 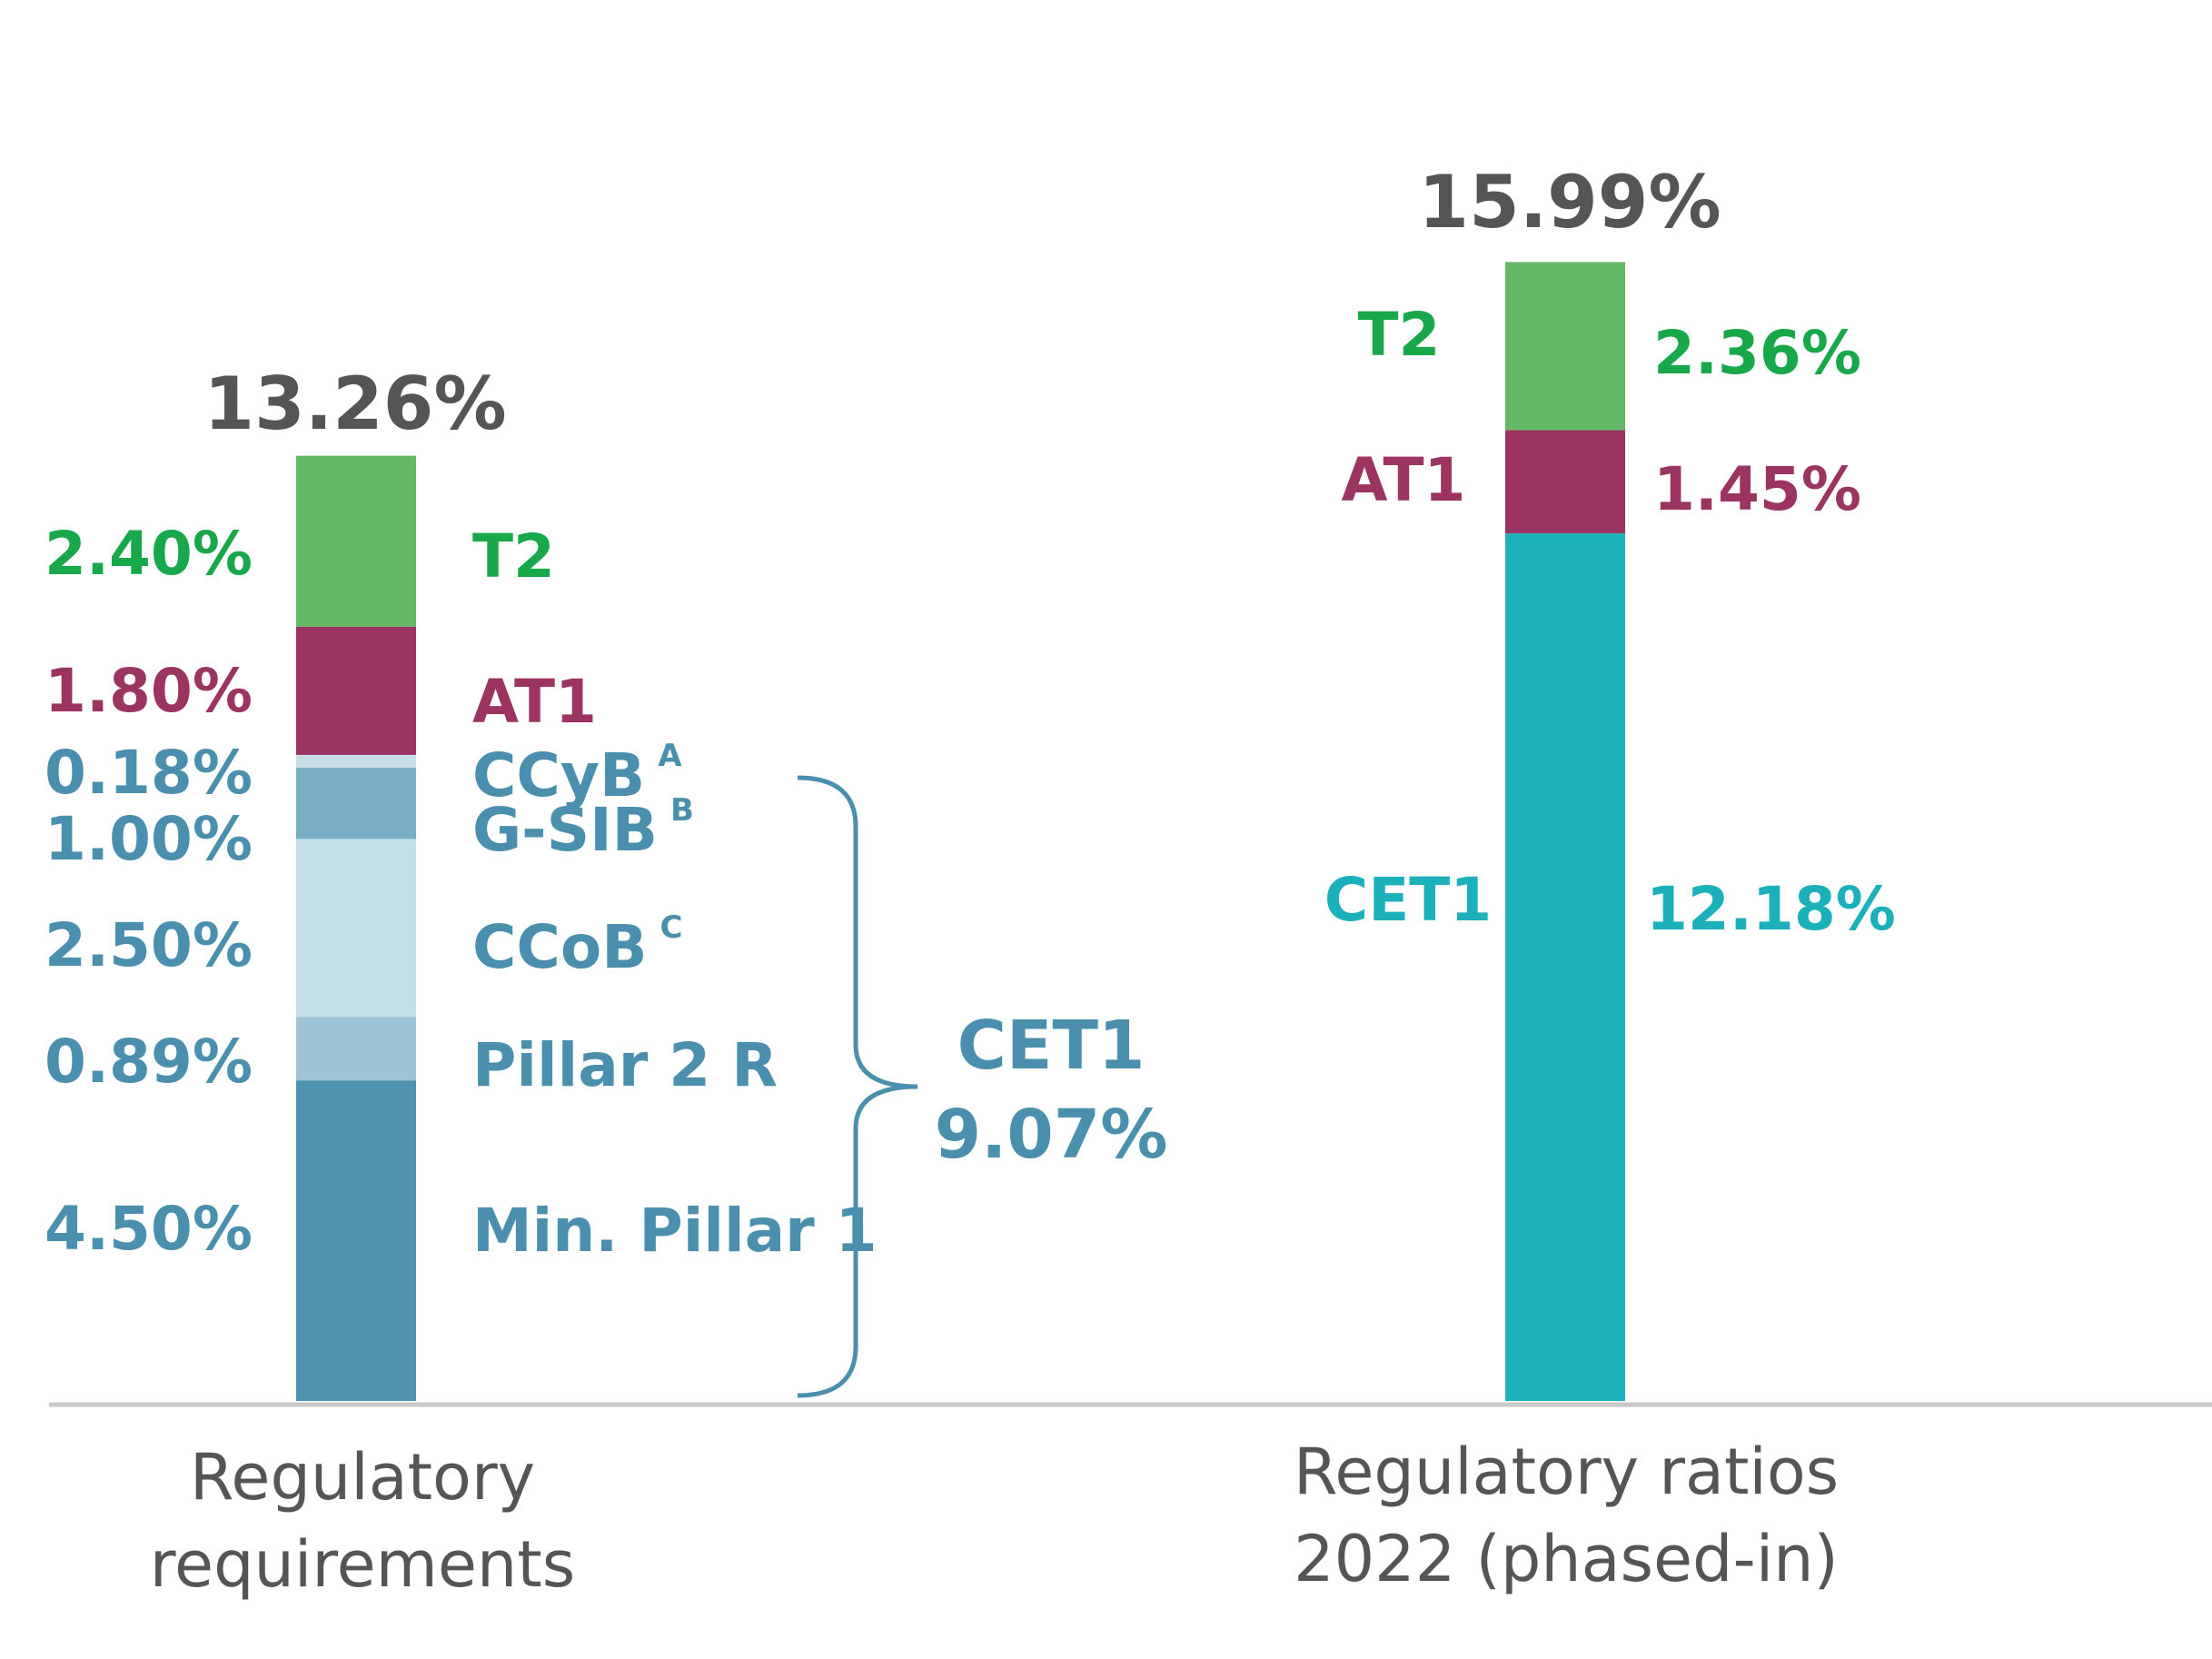 I want to click on x-category-label-line: 2022 (phased-in), so click(x=1566, y=1559).